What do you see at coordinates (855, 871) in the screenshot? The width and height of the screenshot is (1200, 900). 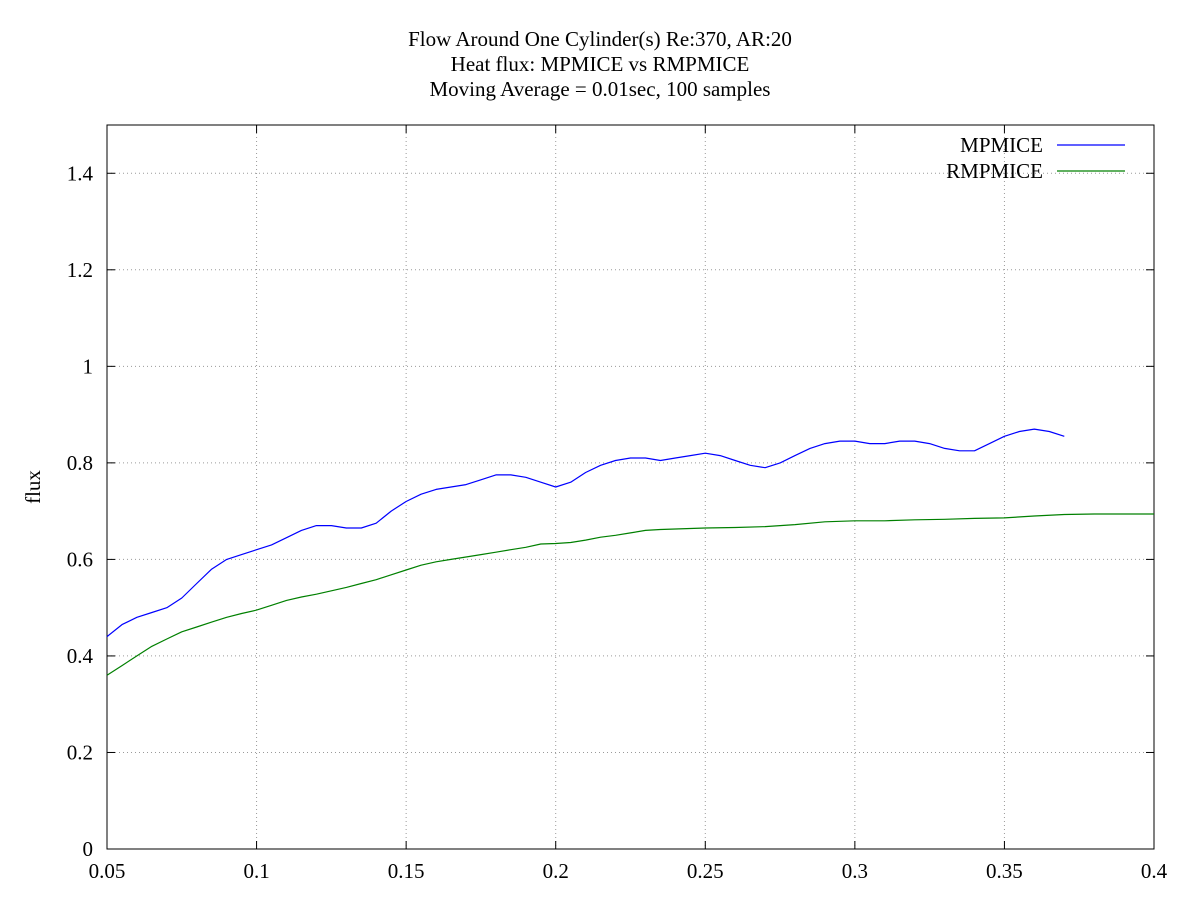 I see `x-tick-label: 0.3` at bounding box center [855, 871].